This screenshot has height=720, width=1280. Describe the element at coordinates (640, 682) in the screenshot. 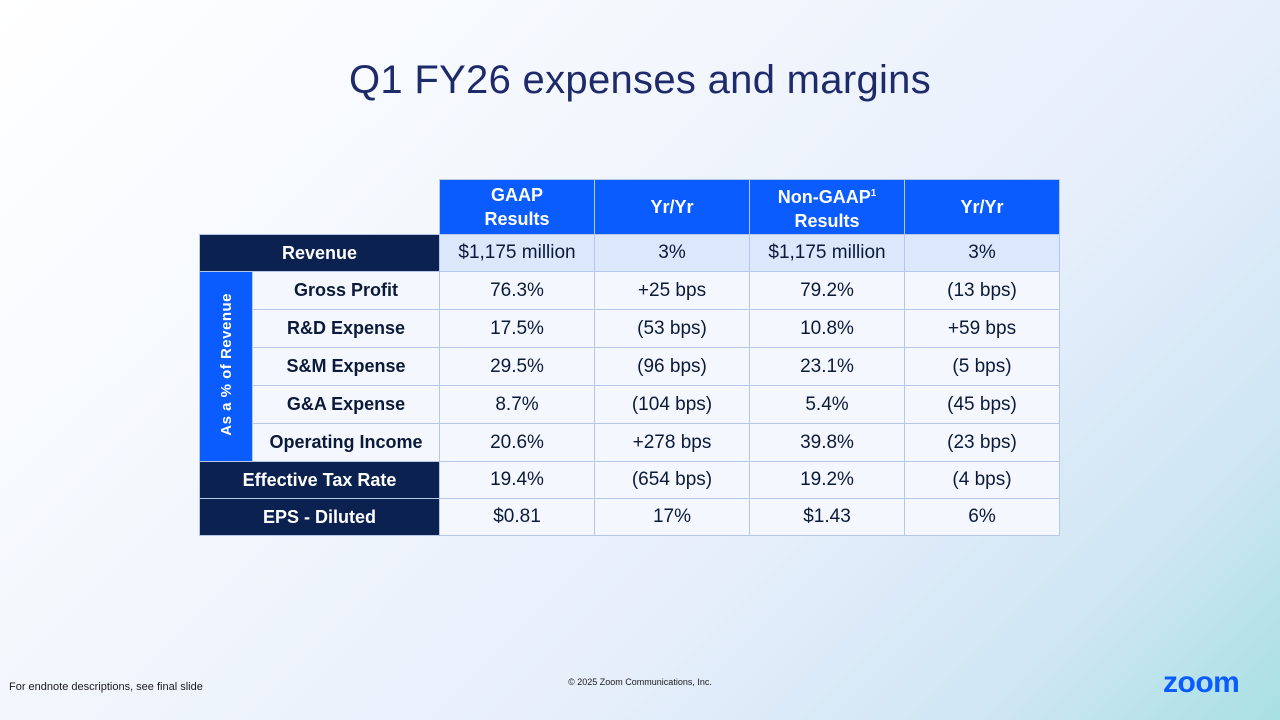

I see `copyright-notice: © 2025 Zoom Communications, Inc.` at that location.